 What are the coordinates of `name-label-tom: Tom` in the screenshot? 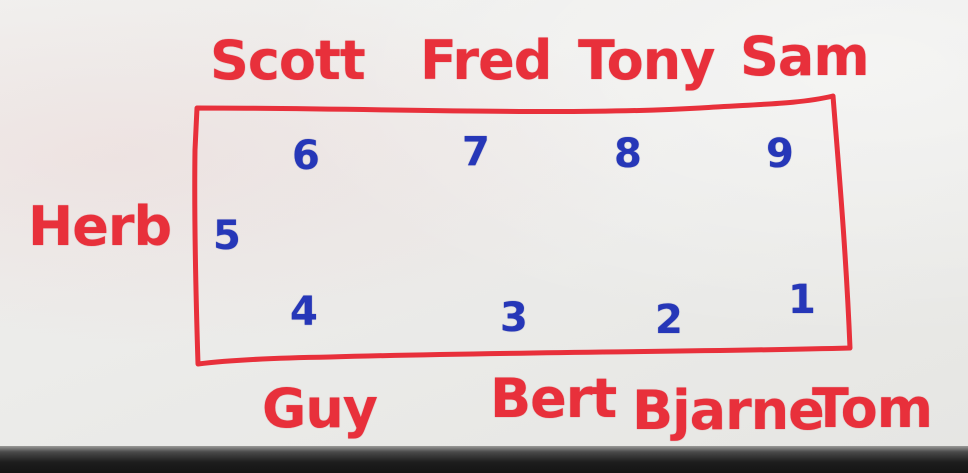 It's located at (872, 408).